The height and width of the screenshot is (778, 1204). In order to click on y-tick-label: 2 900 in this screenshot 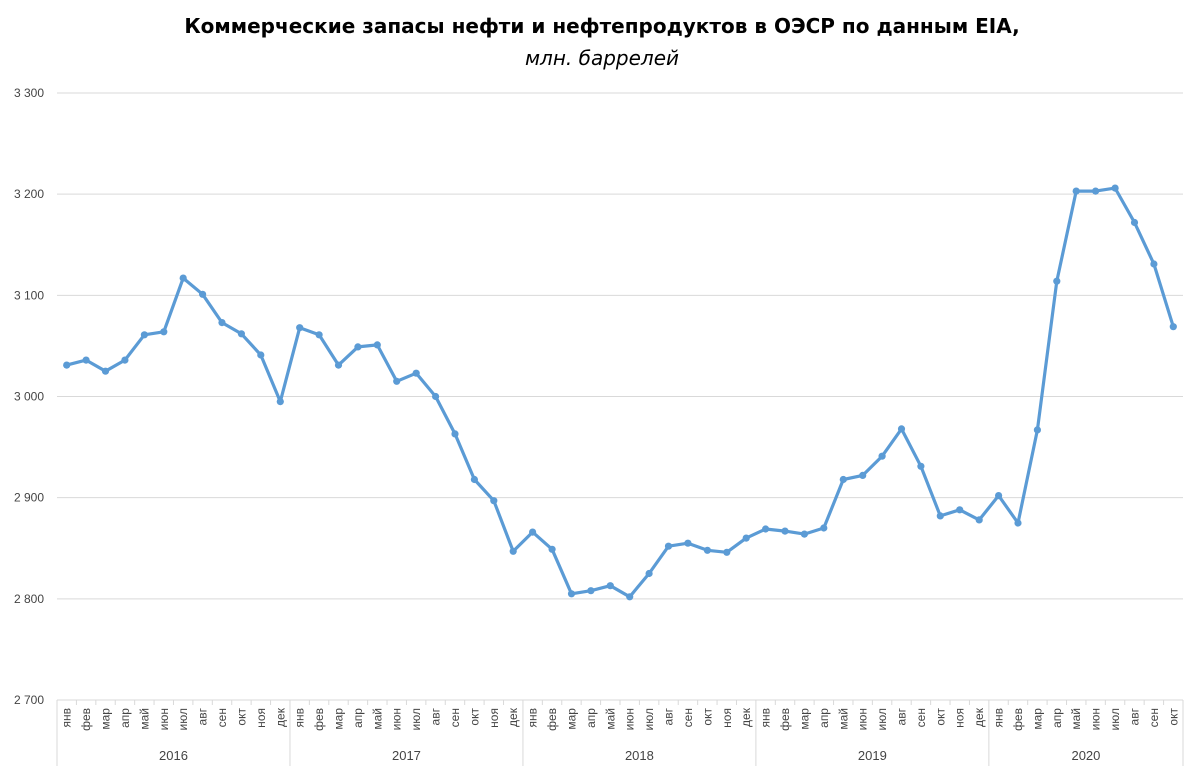, I will do `click(29, 498)`.